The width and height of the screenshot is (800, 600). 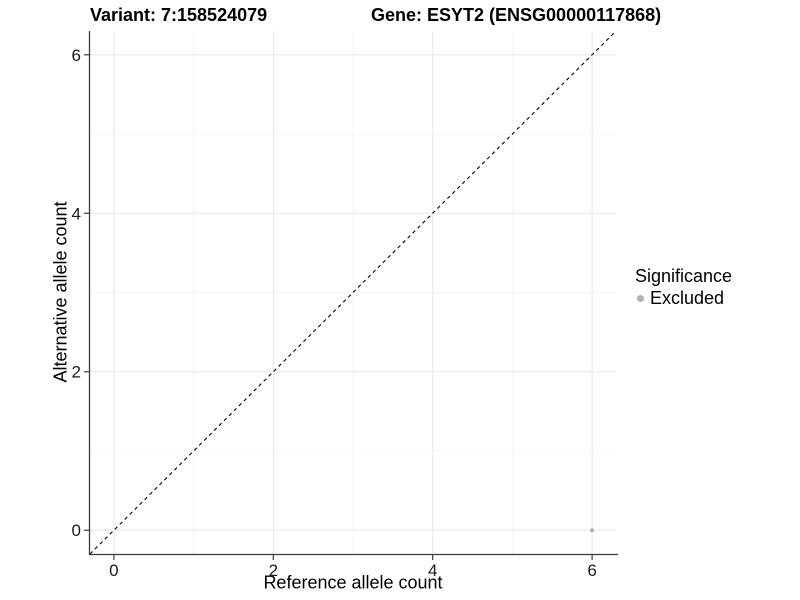 I want to click on y-tick-label: 4, so click(x=76, y=213).